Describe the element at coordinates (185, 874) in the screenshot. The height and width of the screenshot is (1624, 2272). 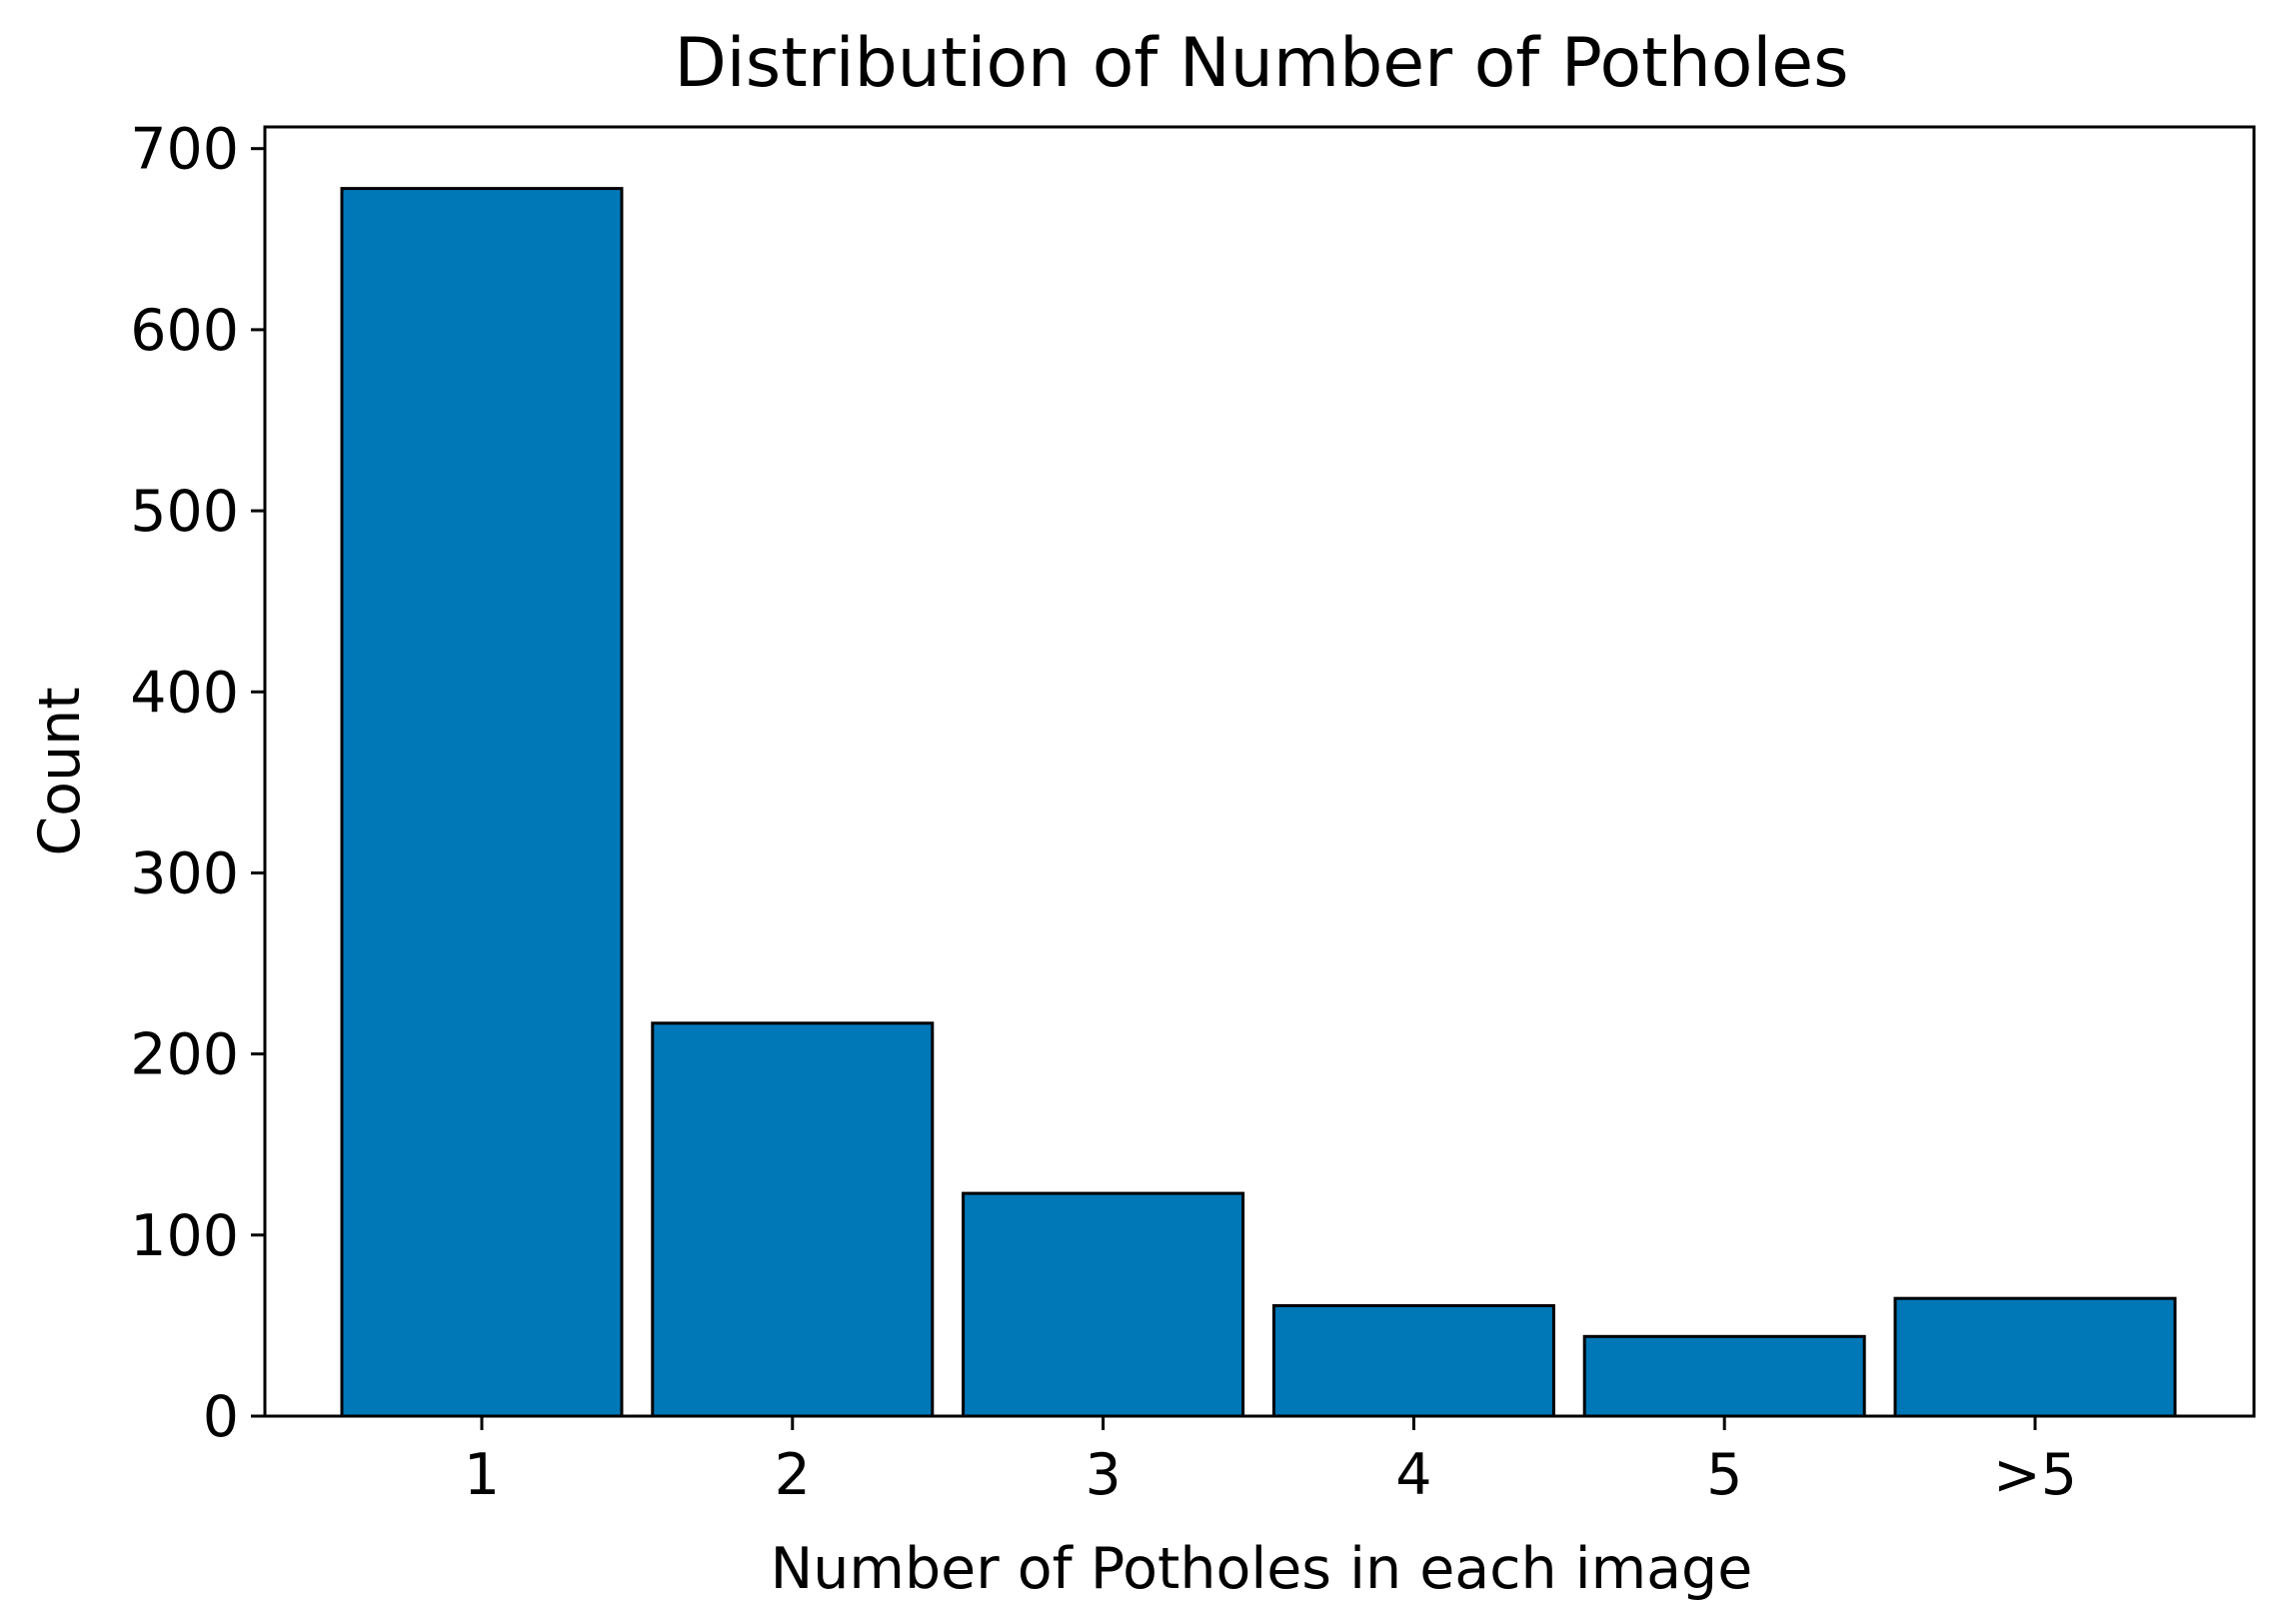
I see `y-tick-label: 300` at that location.